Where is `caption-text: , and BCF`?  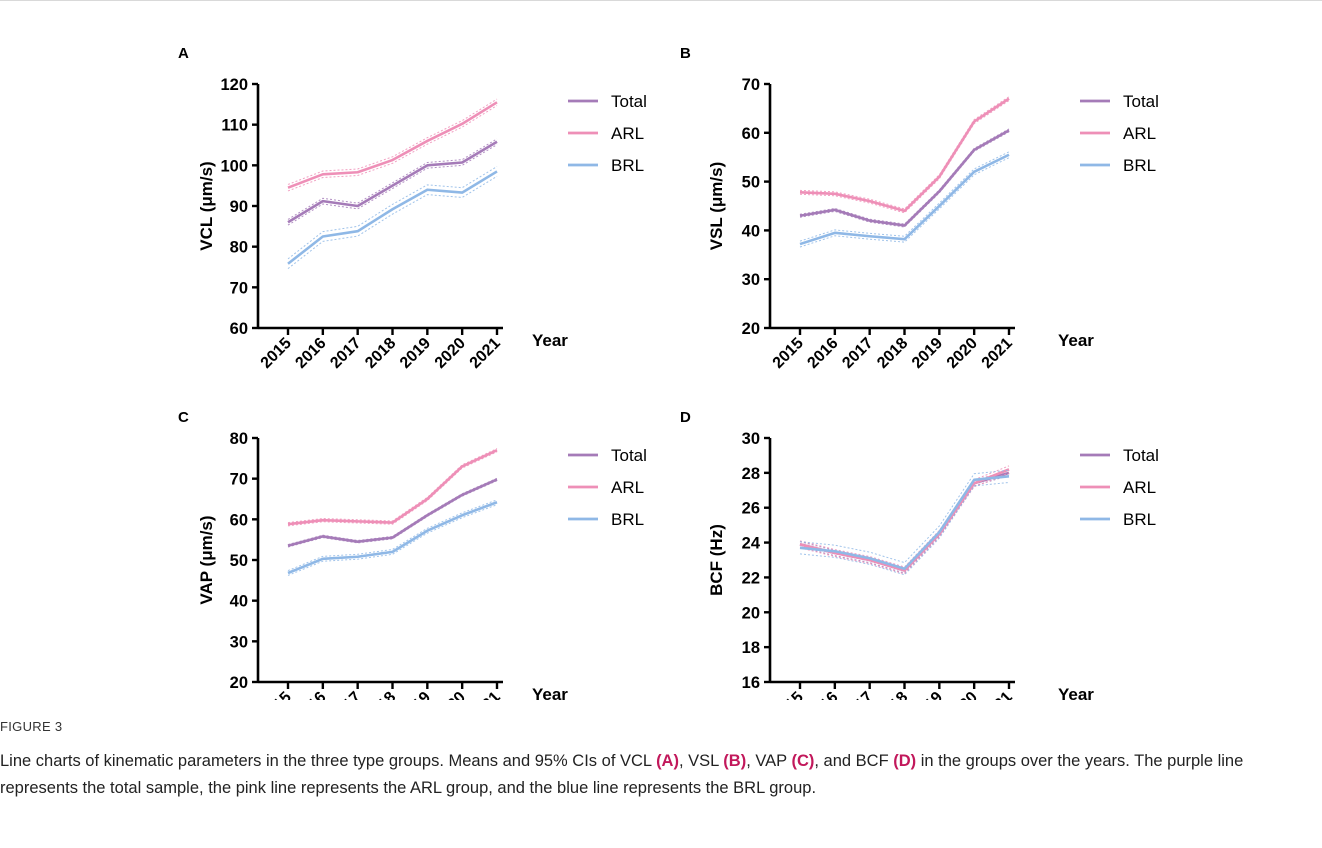 caption-text: , and BCF is located at coordinates (854, 761).